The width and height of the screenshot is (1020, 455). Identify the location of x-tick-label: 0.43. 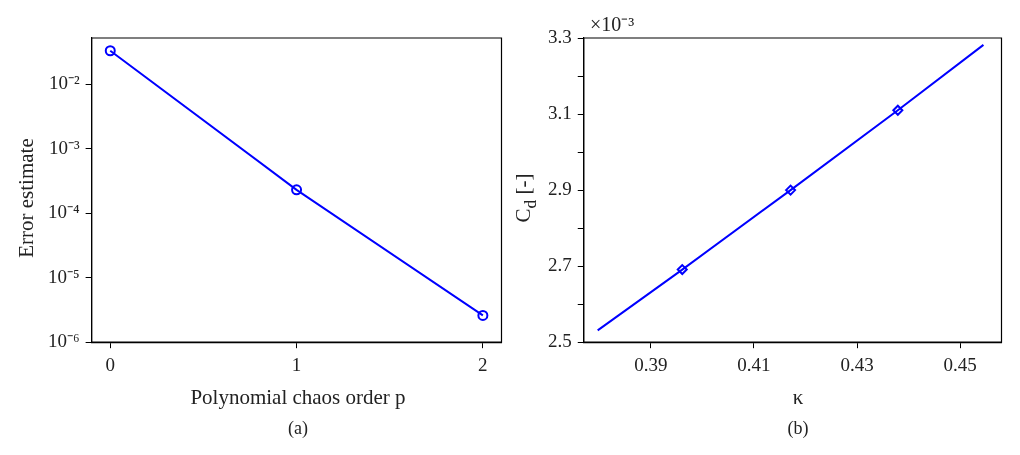
(857, 364).